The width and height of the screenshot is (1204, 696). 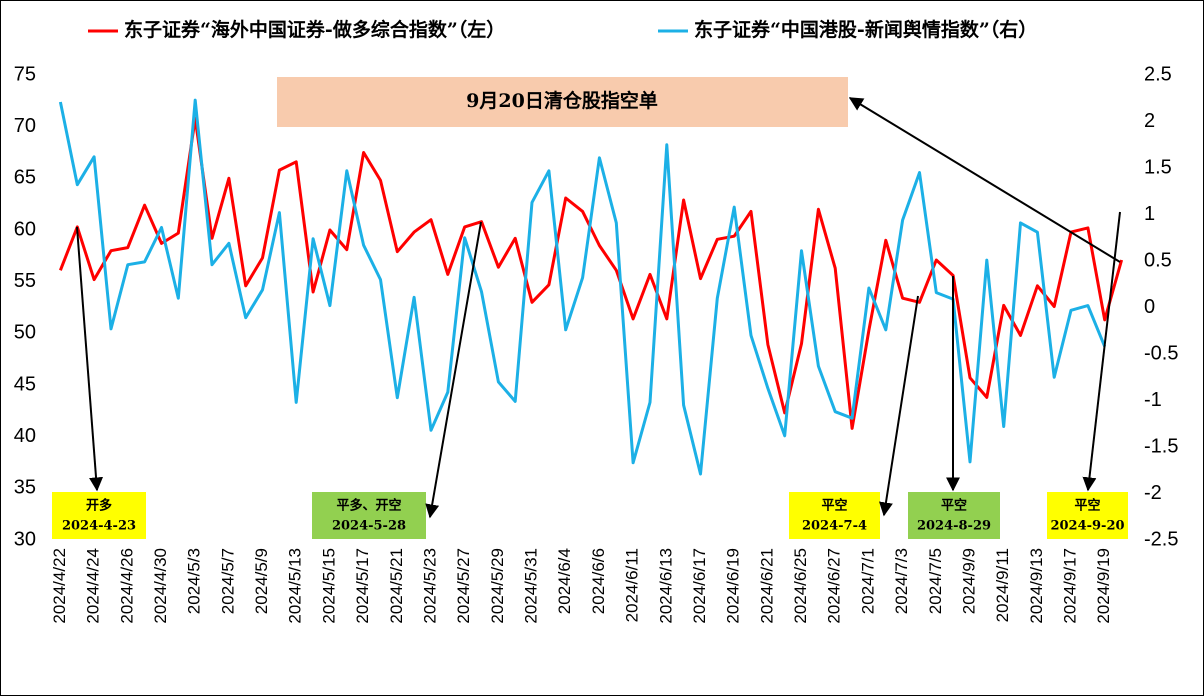 What do you see at coordinates (1161, 353) in the screenshot?
I see `y2-tick-label: -0.5` at bounding box center [1161, 353].